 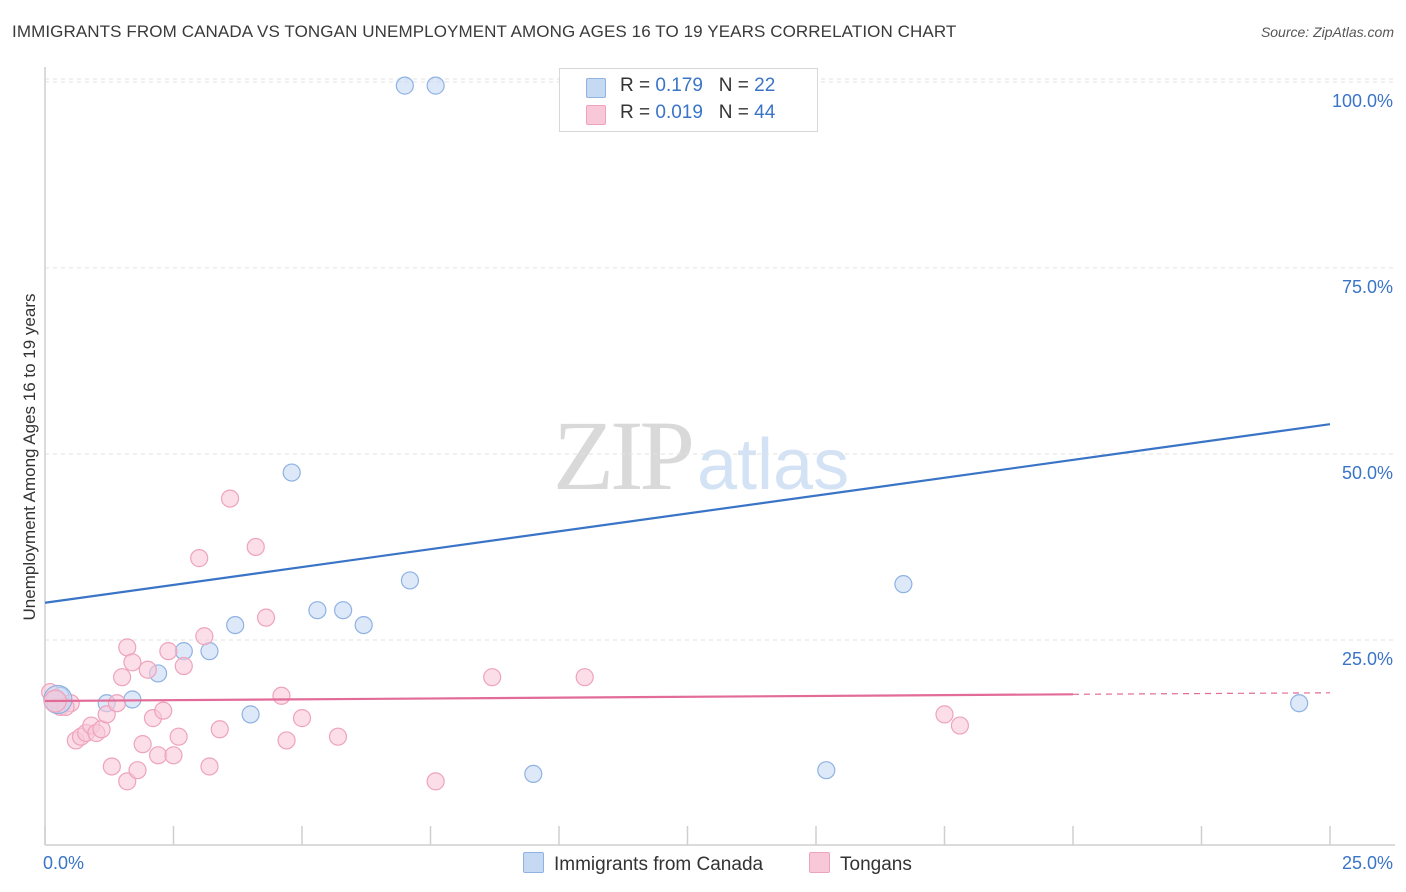 I want to click on watermark: ZIPatlas, so click(x=701, y=455).